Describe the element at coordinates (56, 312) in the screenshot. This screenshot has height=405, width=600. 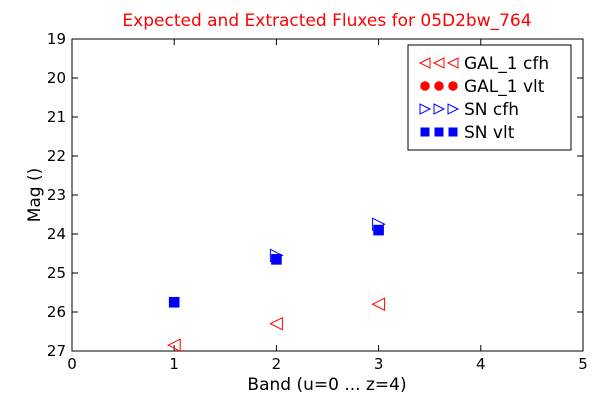
I see `y-tick-label: 26` at that location.